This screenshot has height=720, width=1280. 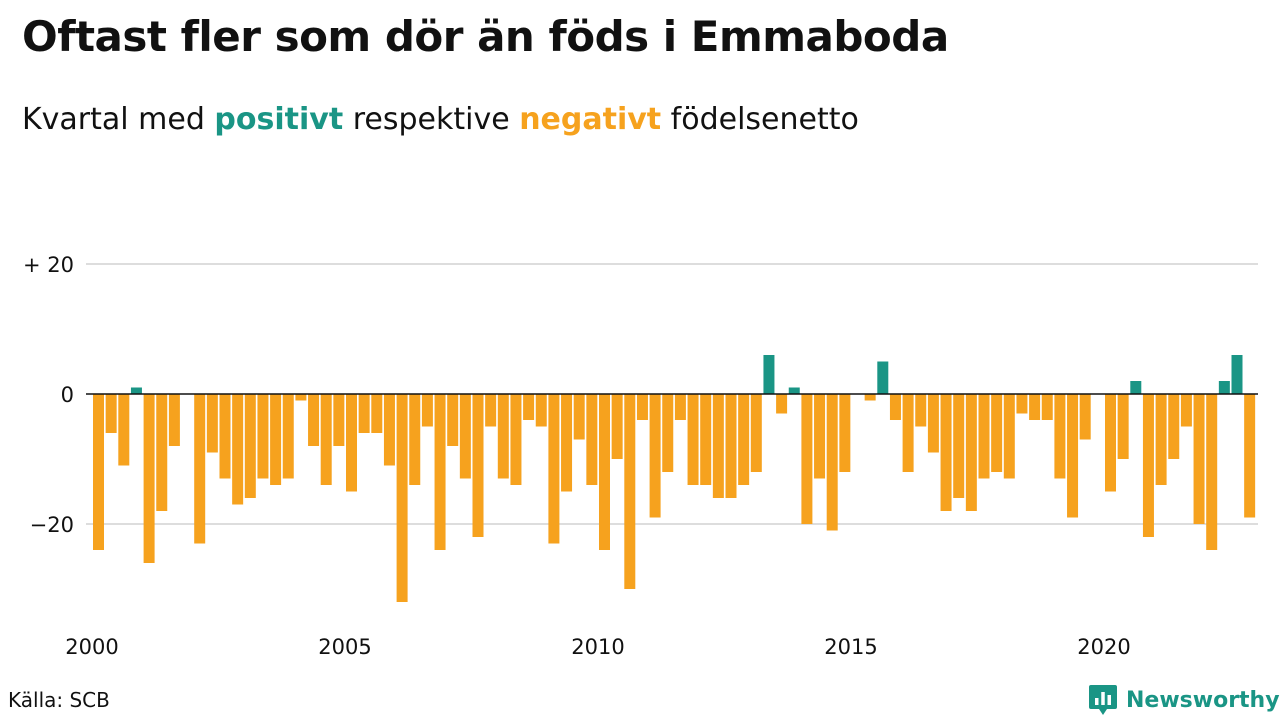 What do you see at coordinates (118, 119) in the screenshot?
I see `subtitle-prefix: Kvartal med` at bounding box center [118, 119].